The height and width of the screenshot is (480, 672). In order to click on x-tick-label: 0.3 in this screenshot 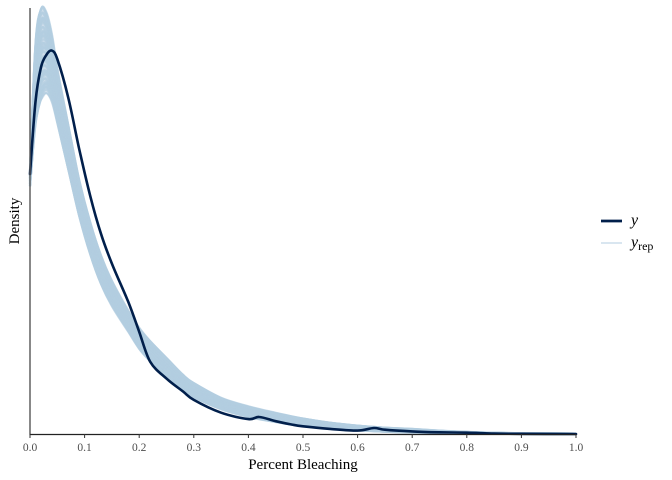, I will do `click(194, 448)`.